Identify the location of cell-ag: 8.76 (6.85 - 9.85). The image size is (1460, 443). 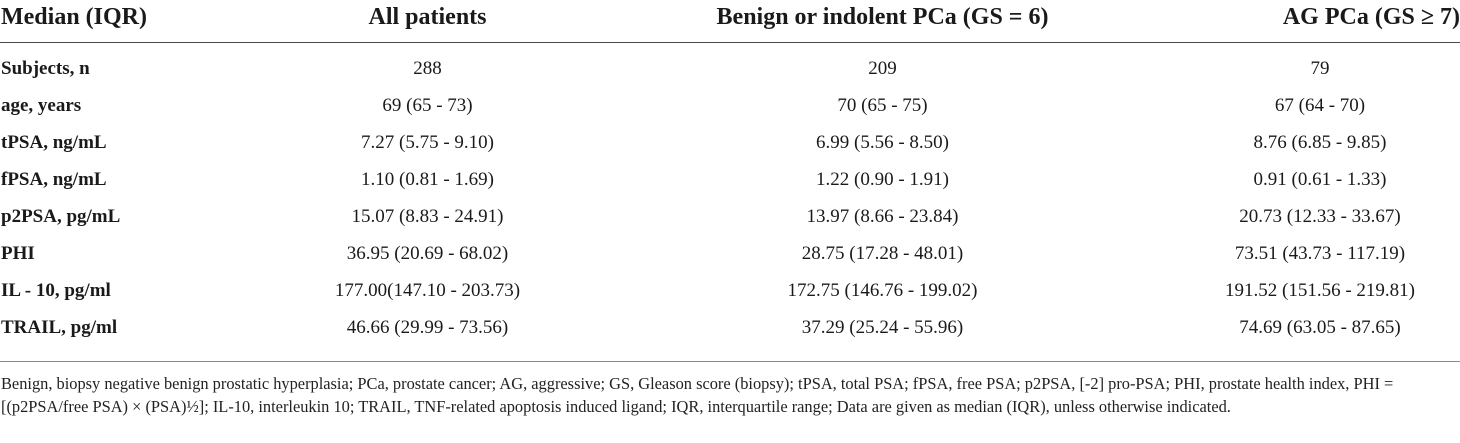
(1320, 142).